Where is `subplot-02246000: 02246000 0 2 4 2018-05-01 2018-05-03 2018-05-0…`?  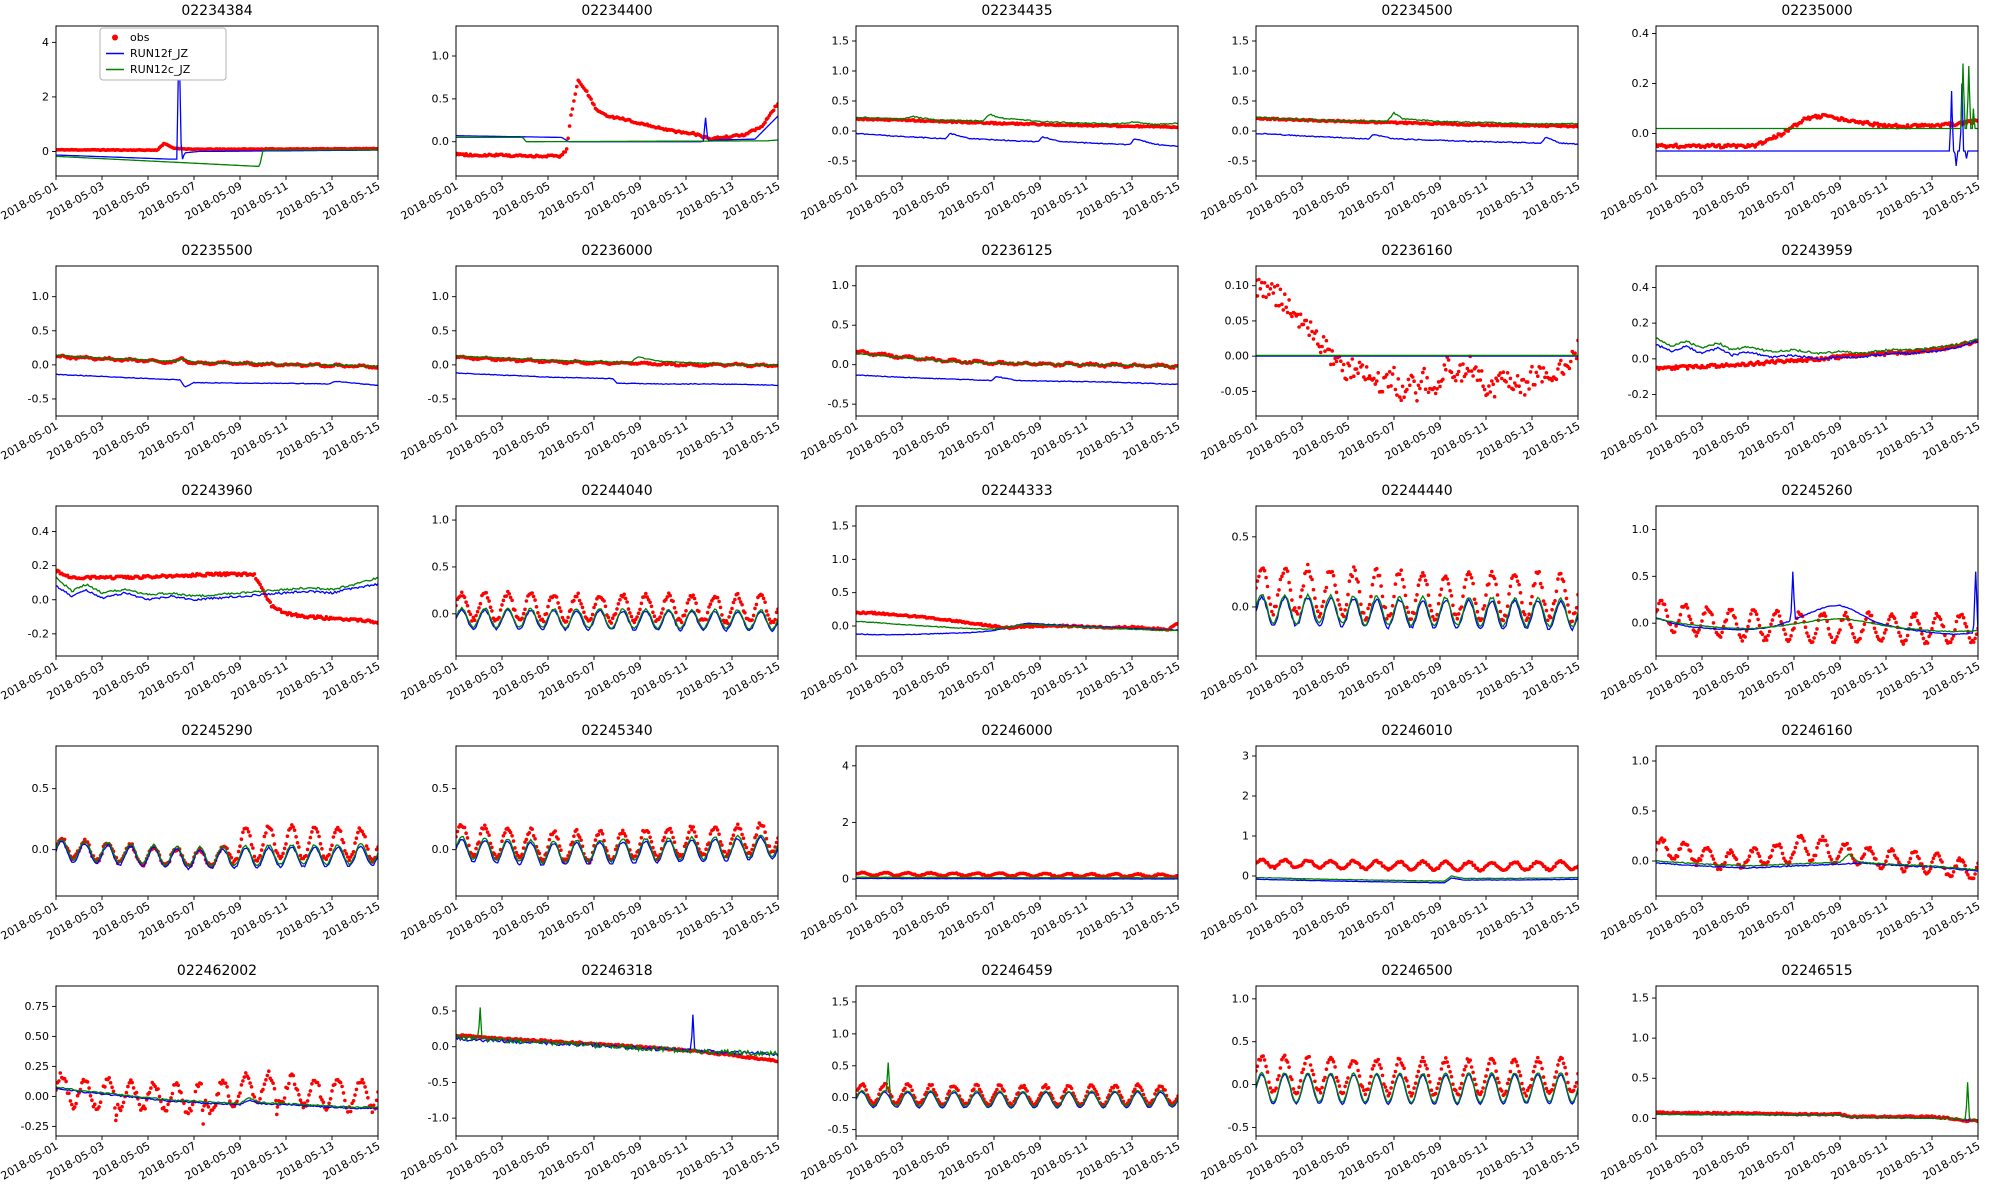 subplot-02246000: 02246000 0 2 4 2018-05-01 2018-05-03 2018-05-0… is located at coordinates (1000, 840).